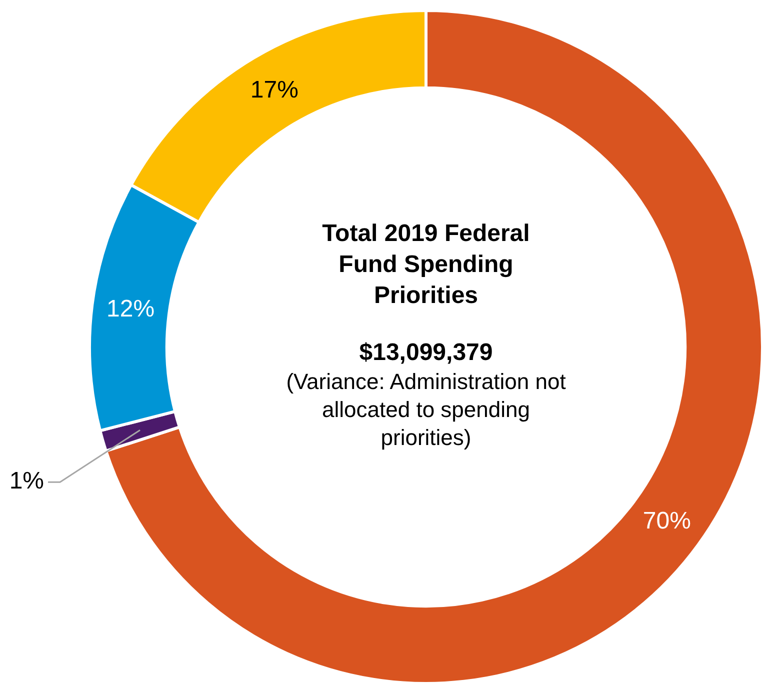 The width and height of the screenshot is (772, 694). Describe the element at coordinates (426, 265) in the screenshot. I see `text: Total 2019 Federal Fund Spending Priorities` at that location.